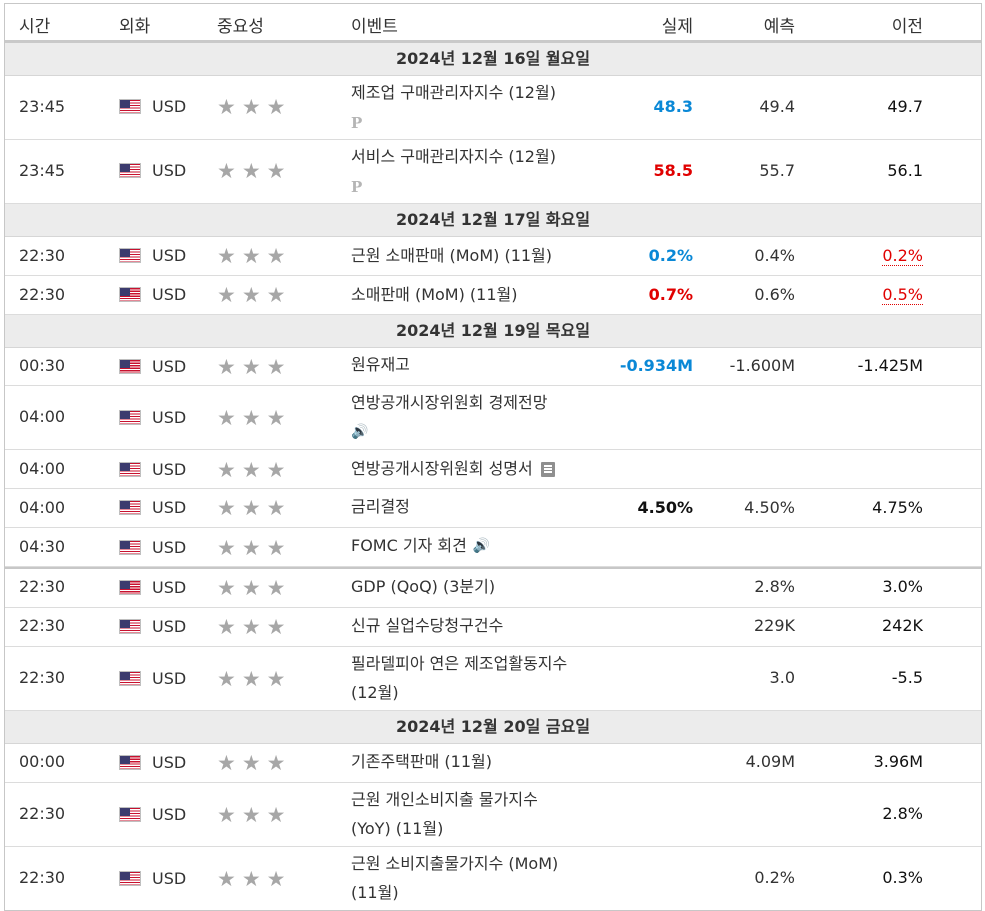  Describe the element at coordinates (493, 547) in the screenshot. I see `table-row: 04:30 USD ★★★ FOMC 기자 회견 🔊` at that location.